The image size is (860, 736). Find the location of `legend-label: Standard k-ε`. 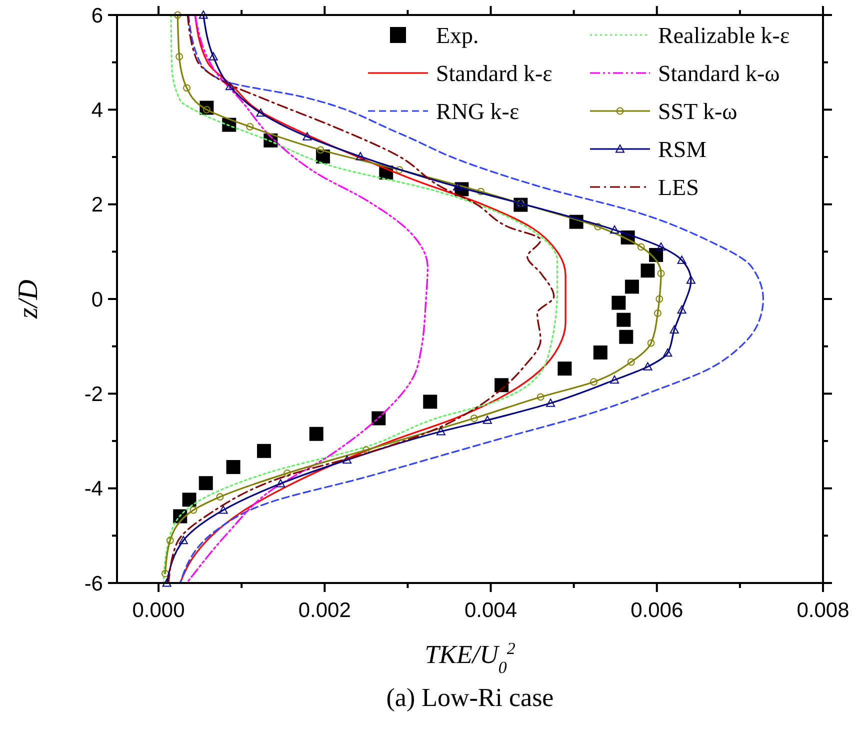

legend-label: Standard k-ε is located at coordinates (494, 73).